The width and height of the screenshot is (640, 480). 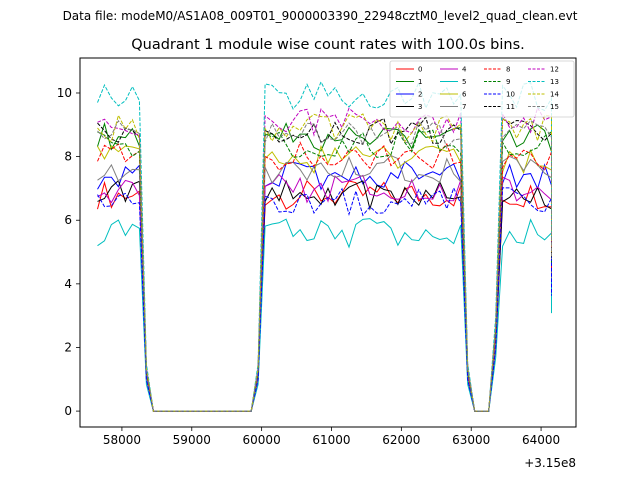 I want to click on x-tick-label: 58000, so click(x=122, y=440).